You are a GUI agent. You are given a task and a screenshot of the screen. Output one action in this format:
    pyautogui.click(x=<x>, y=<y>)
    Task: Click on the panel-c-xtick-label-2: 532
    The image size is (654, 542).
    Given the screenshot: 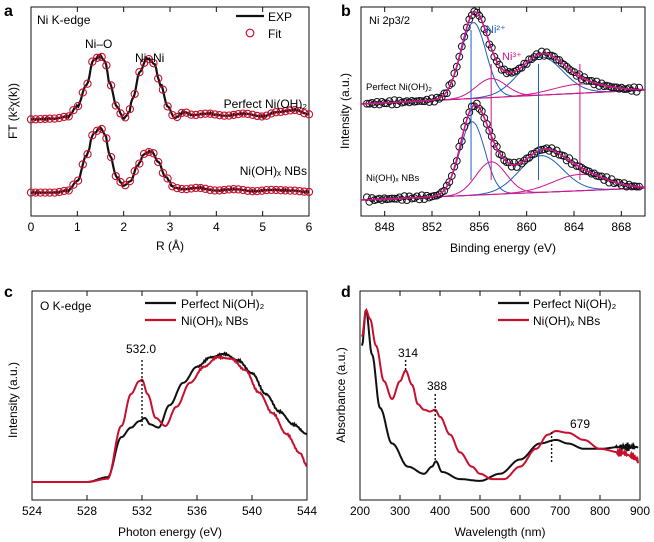 What is the action you would take?
    pyautogui.click(x=142, y=511)
    